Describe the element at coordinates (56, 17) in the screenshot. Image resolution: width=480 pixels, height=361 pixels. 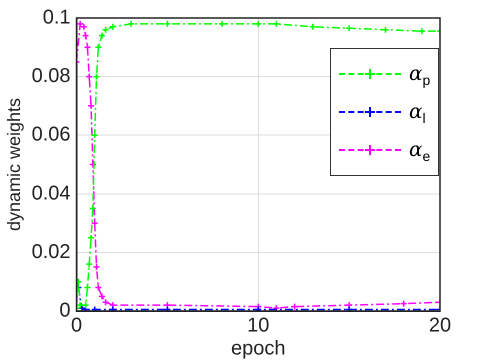
I see `y-tick-label: 0.1` at that location.